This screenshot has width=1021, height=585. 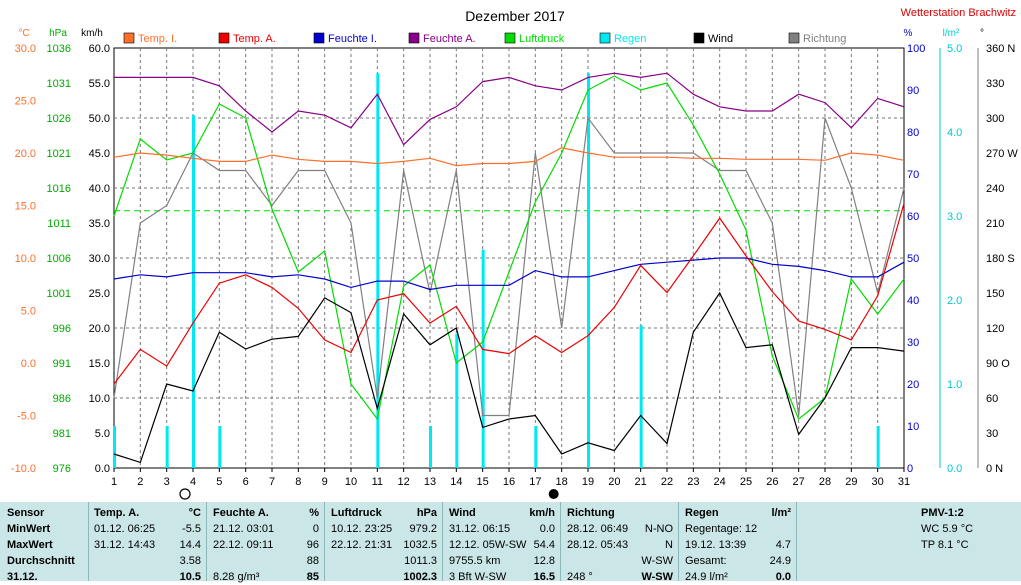 What do you see at coordinates (916, 49) in the screenshot?
I see `tick-humidity: 100` at bounding box center [916, 49].